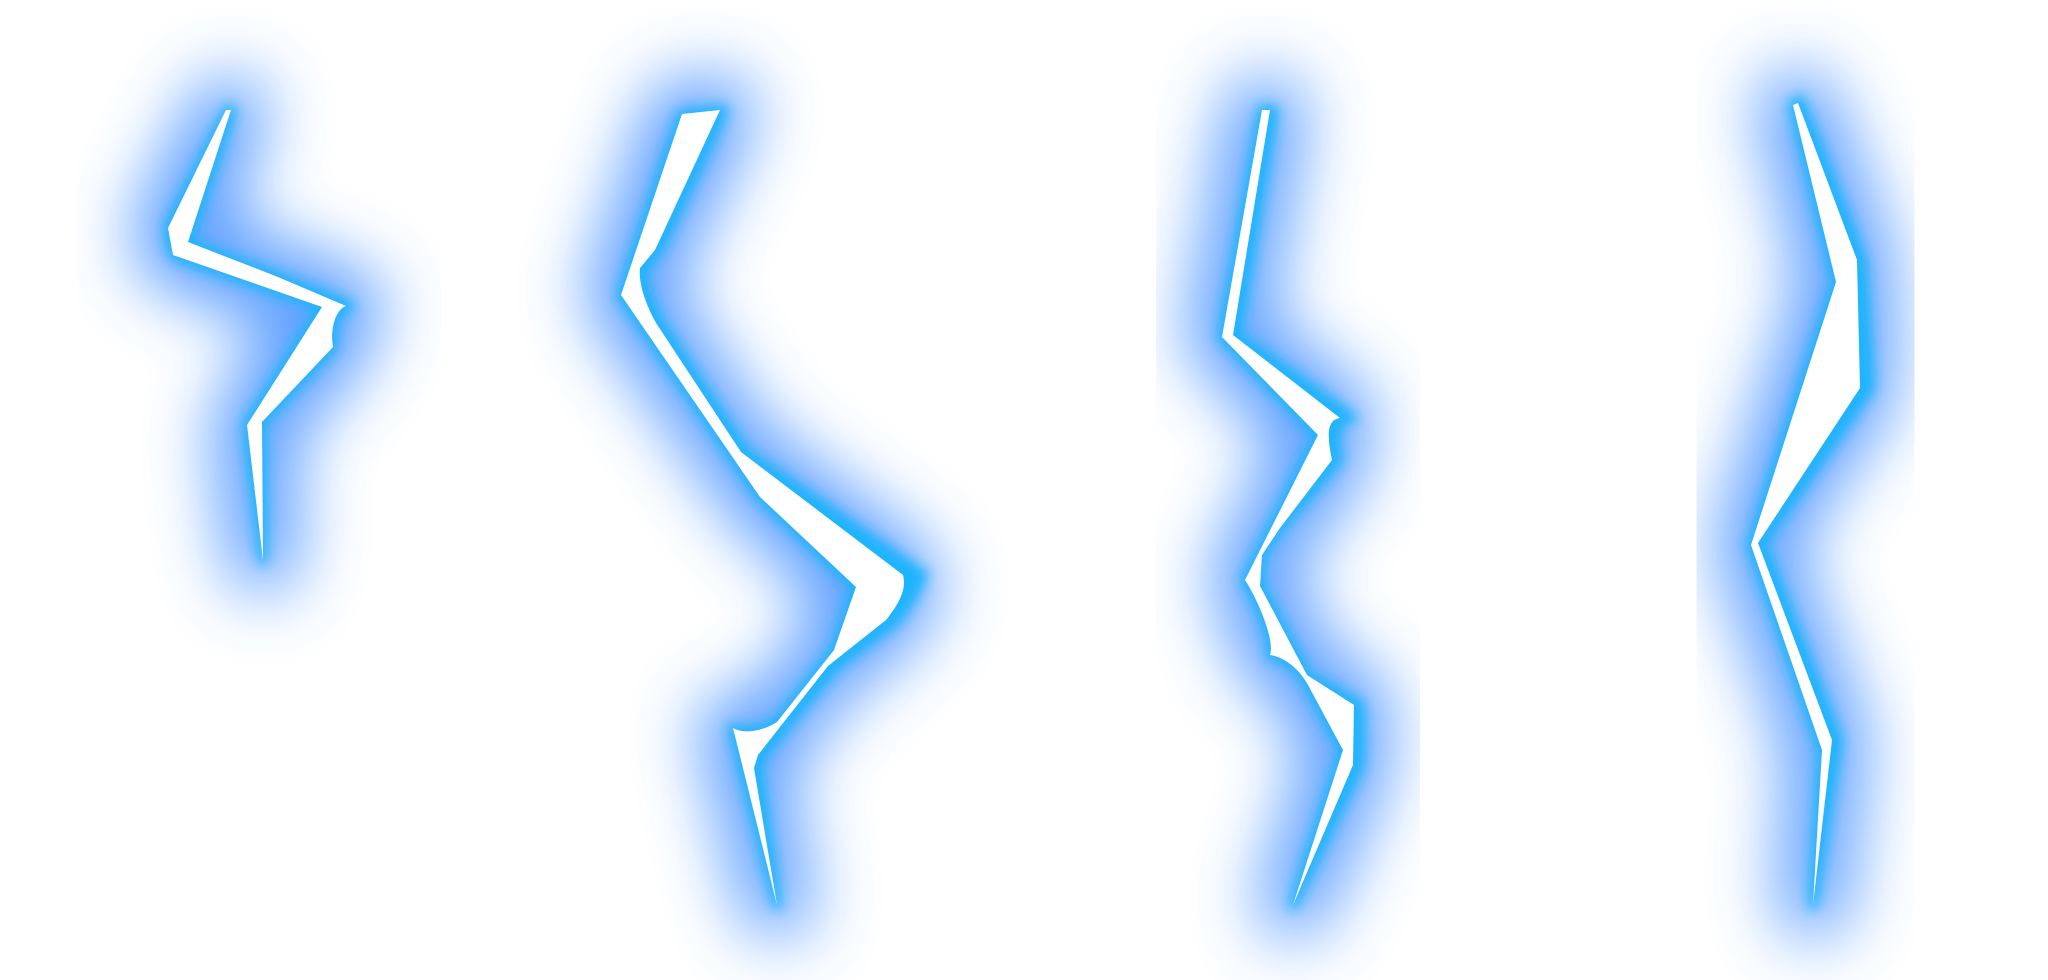 The height and width of the screenshot is (980, 2048). I want to click on bolt-4-core, so click(1805, 504).